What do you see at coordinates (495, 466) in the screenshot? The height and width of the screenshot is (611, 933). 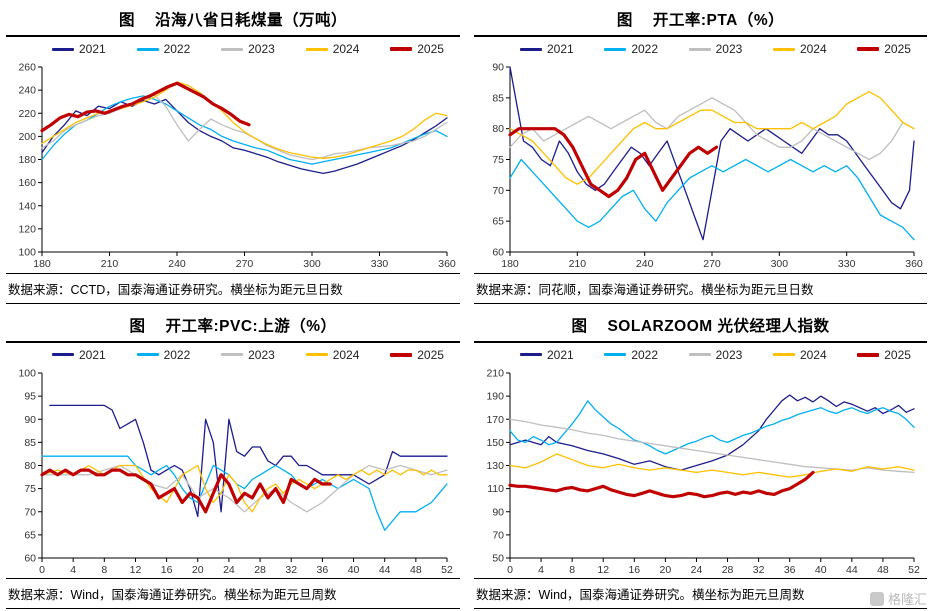 I see `svg-text: 130` at bounding box center [495, 466].